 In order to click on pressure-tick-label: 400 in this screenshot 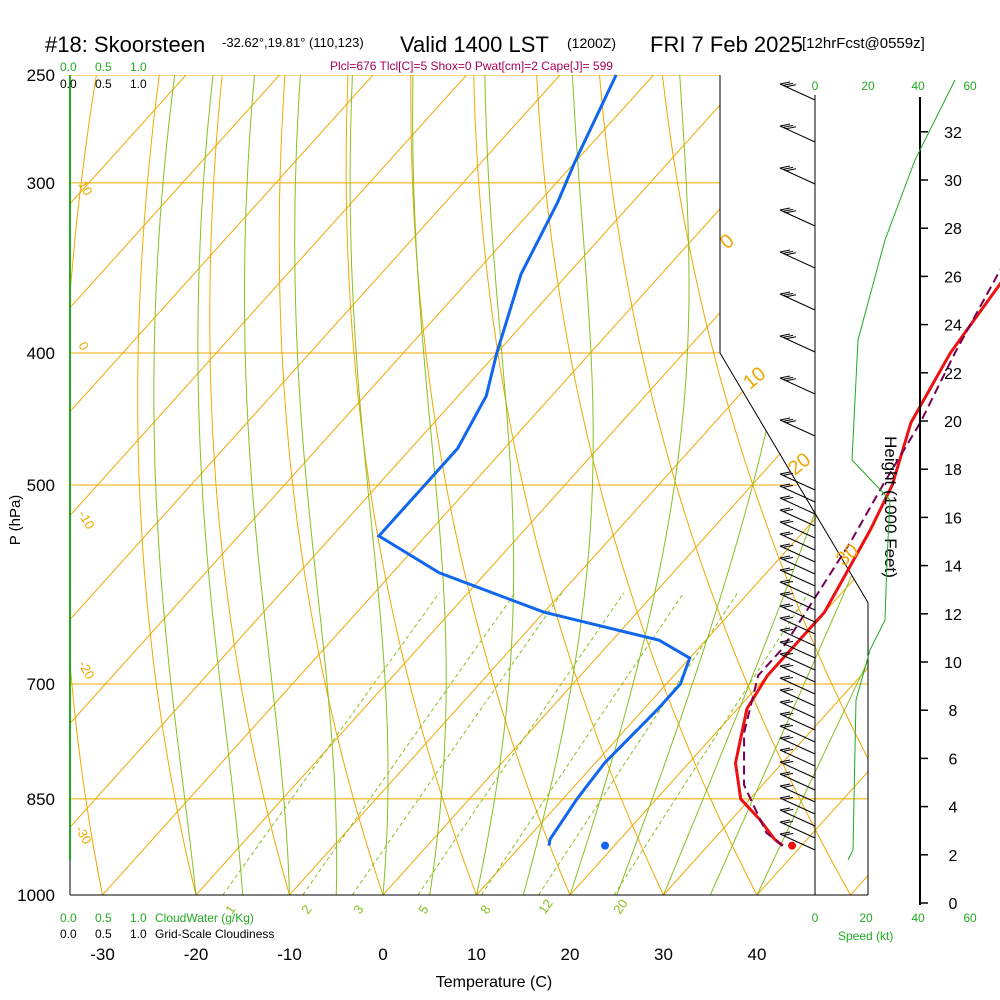, I will do `click(41, 353)`.